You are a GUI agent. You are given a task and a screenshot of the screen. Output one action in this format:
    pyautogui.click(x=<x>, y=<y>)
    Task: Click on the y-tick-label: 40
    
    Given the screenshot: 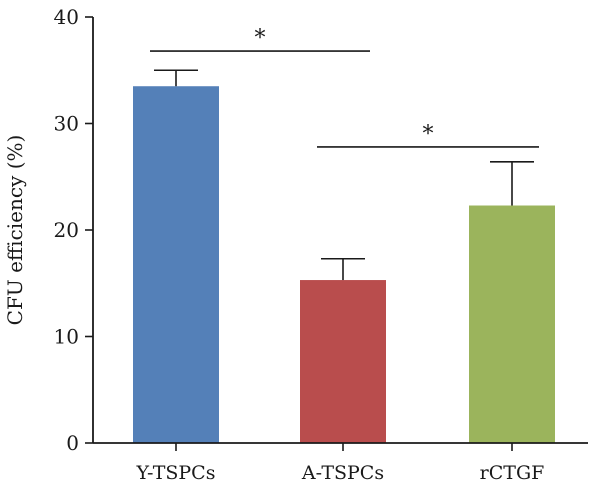 What is the action you would take?
    pyautogui.click(x=66, y=17)
    